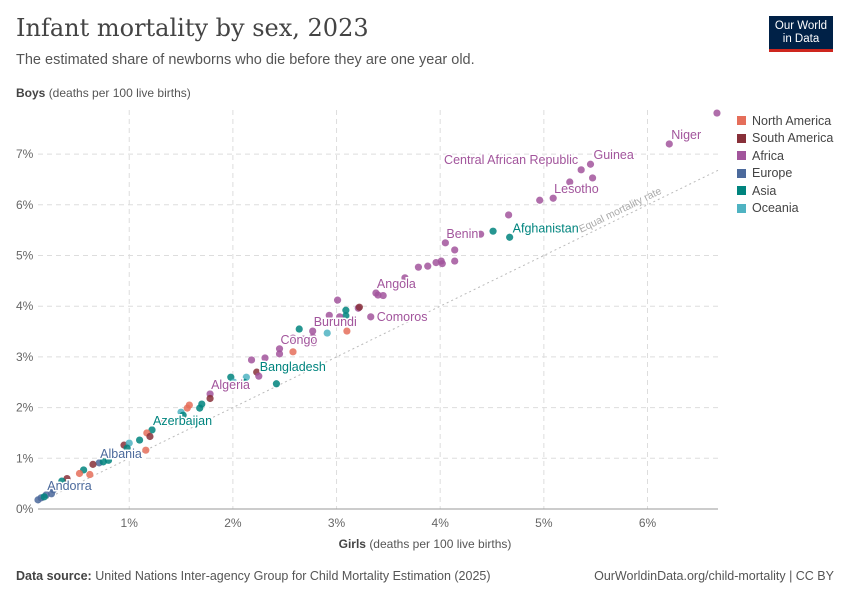  Describe the element at coordinates (785, 139) in the screenshot. I see `legend-item: South America` at that location.